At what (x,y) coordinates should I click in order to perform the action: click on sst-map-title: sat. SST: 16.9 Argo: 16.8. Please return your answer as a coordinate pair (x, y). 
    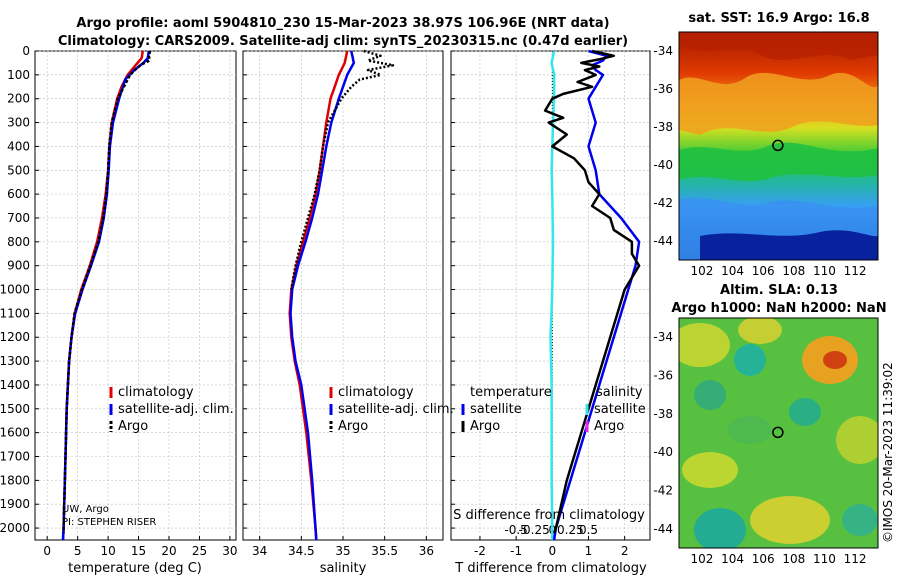
    Looking at the image, I should click on (778, 18).